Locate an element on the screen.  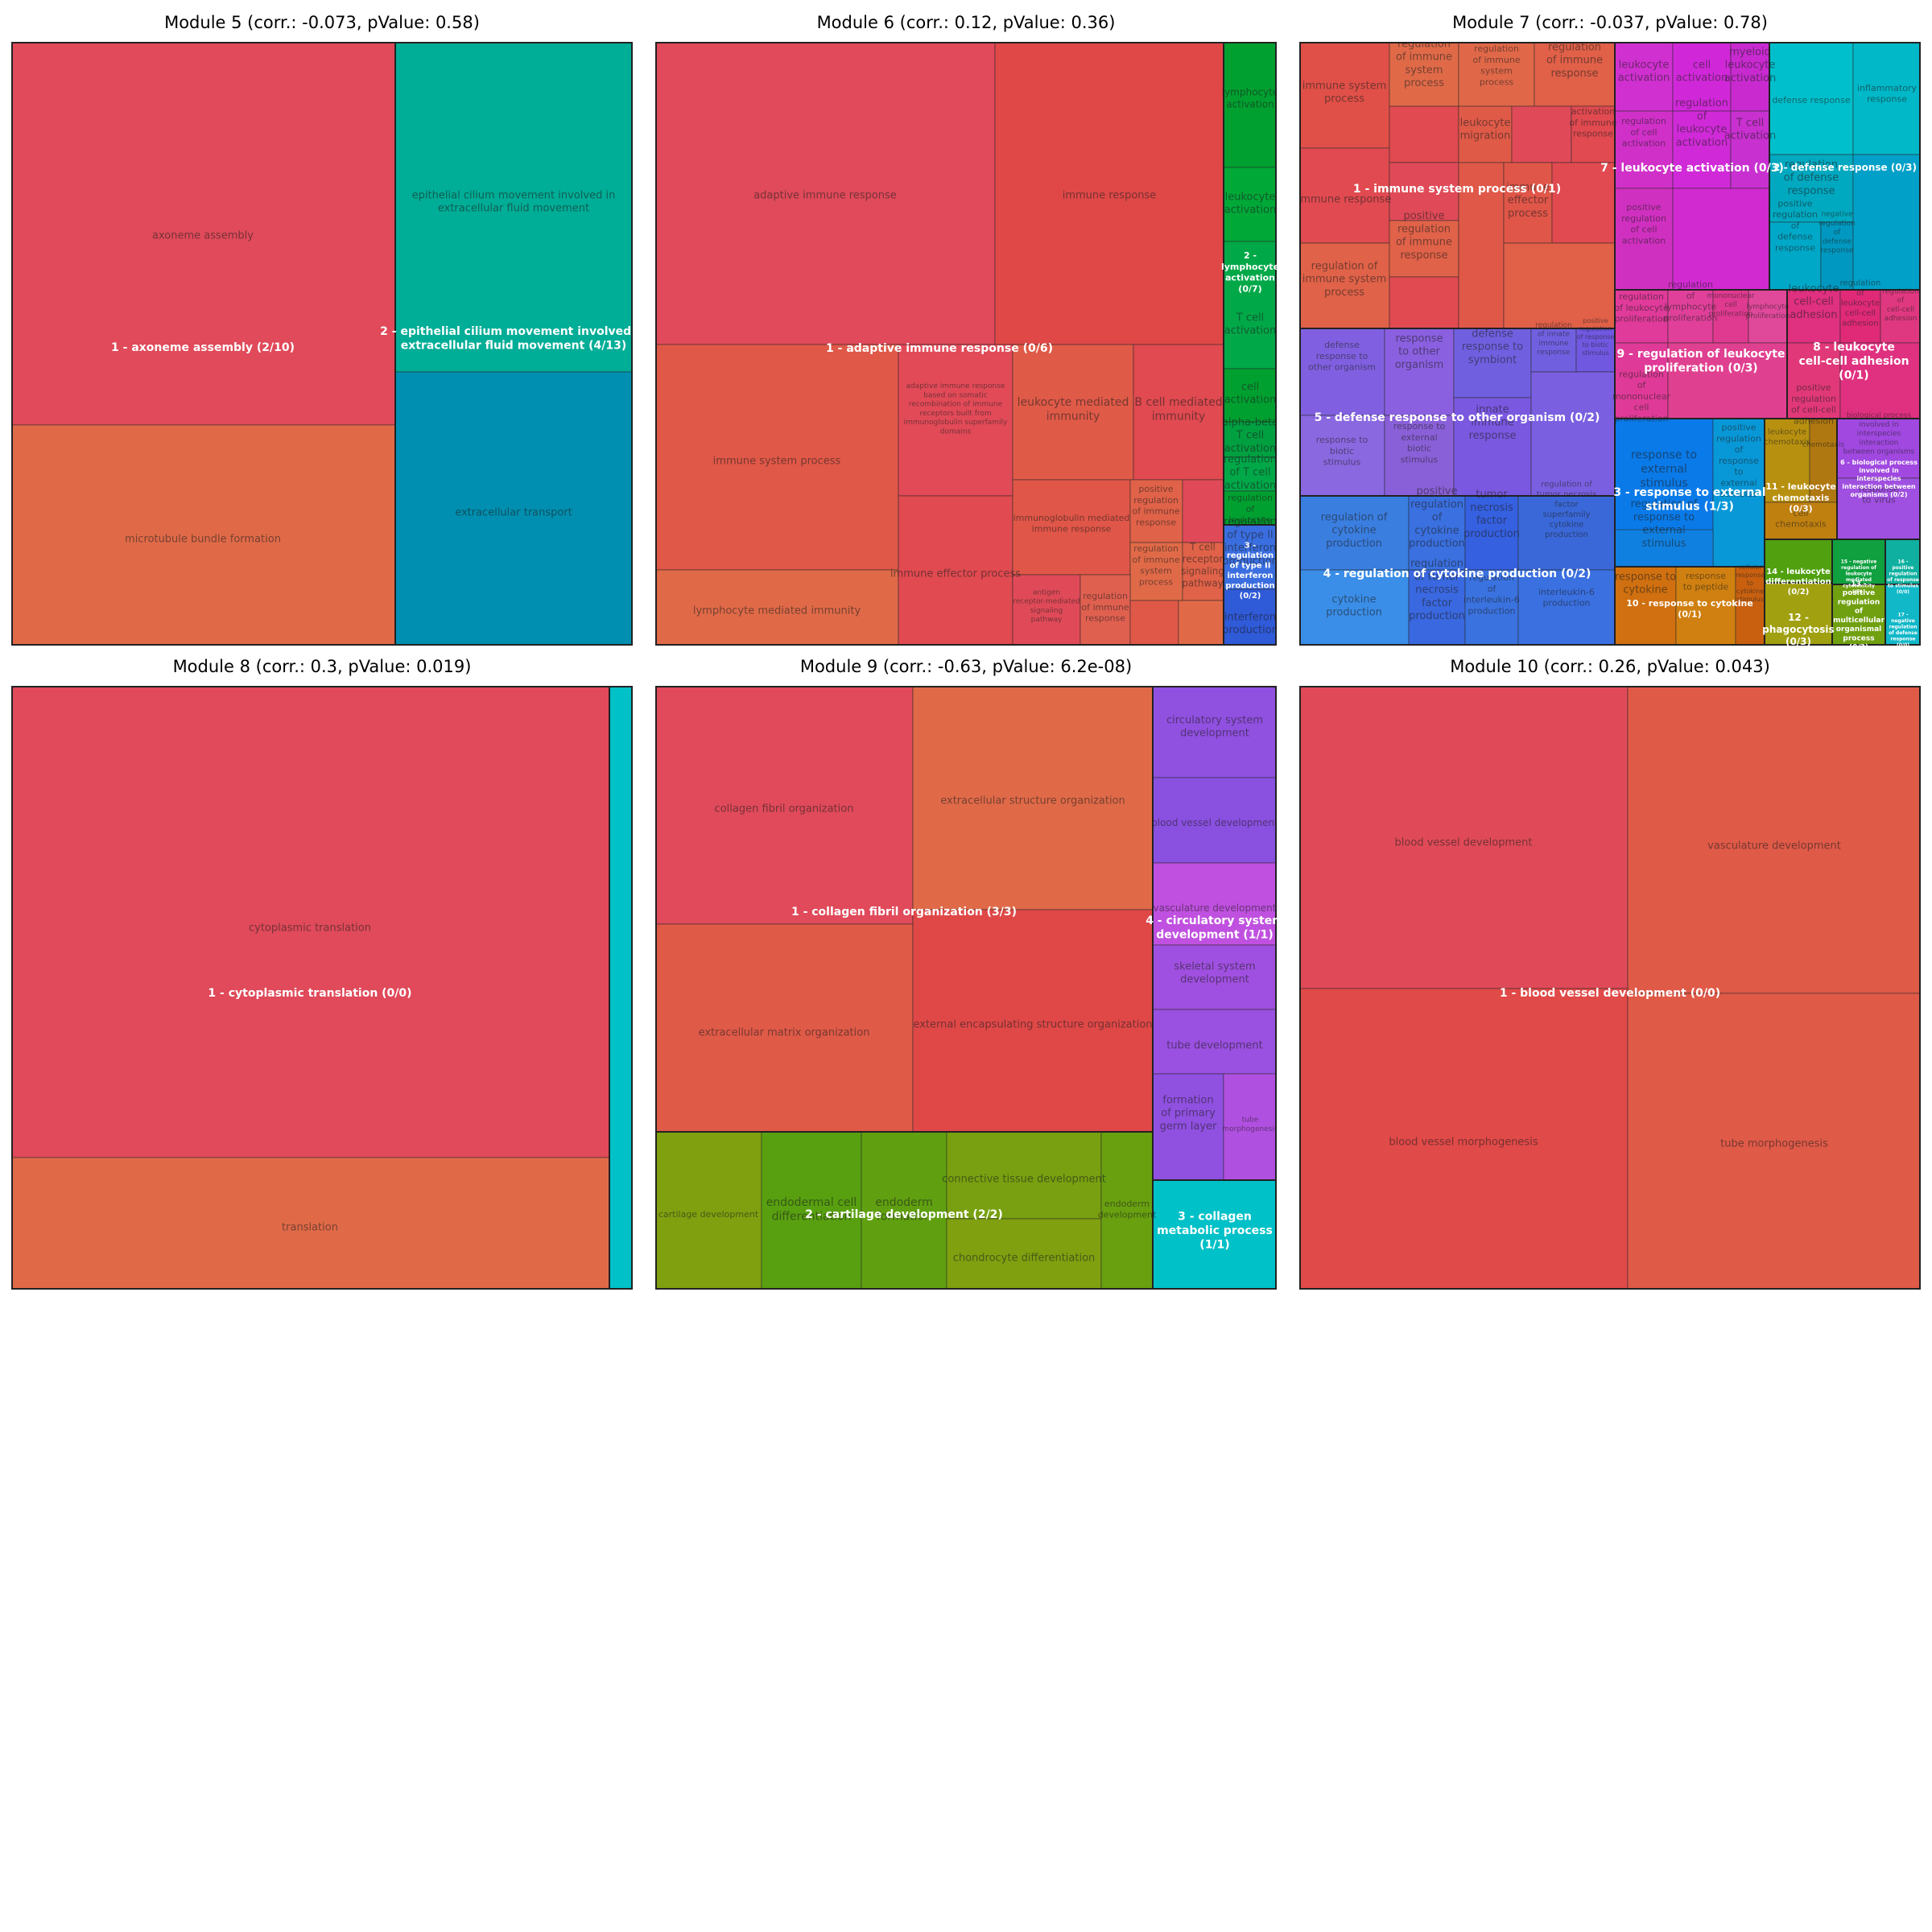
group-label: 1 - blood vessel development (0/0) is located at coordinates (1610, 993).